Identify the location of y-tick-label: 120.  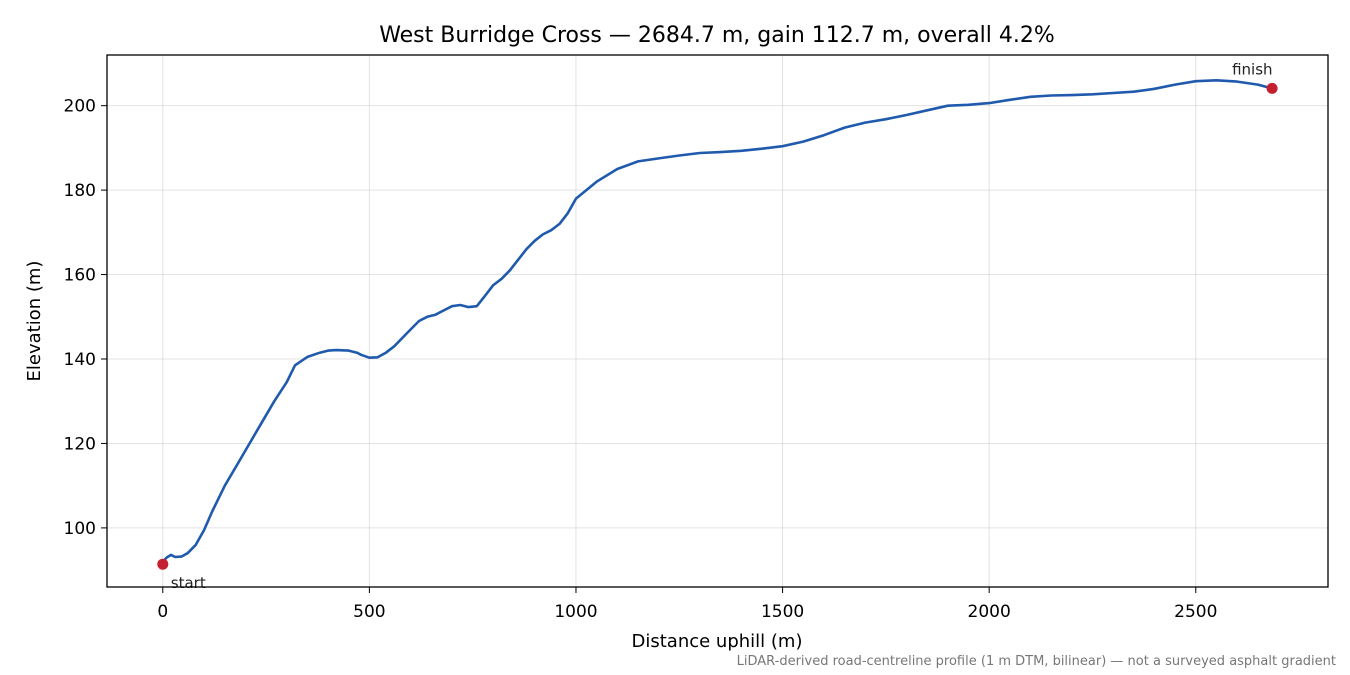
(80, 444).